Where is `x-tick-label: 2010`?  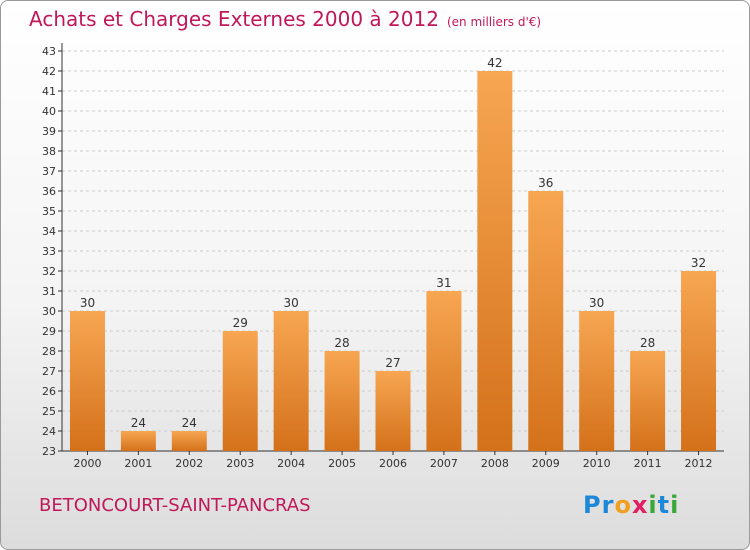
x-tick-label: 2010 is located at coordinates (597, 463).